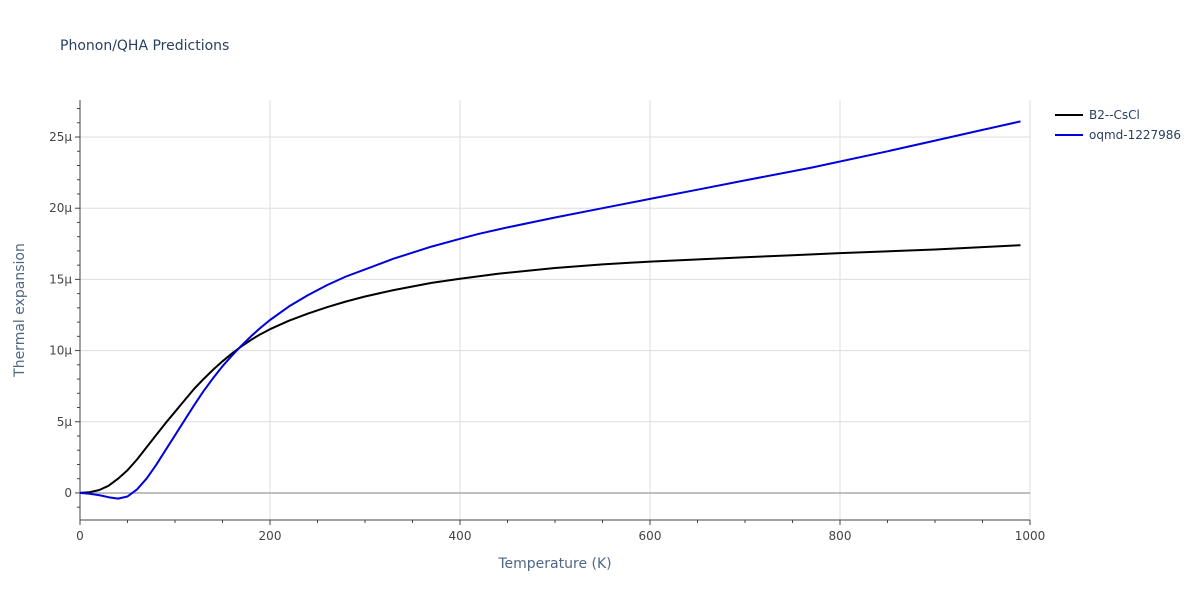  I want to click on y-tick-label: 10µ, so click(60, 351).